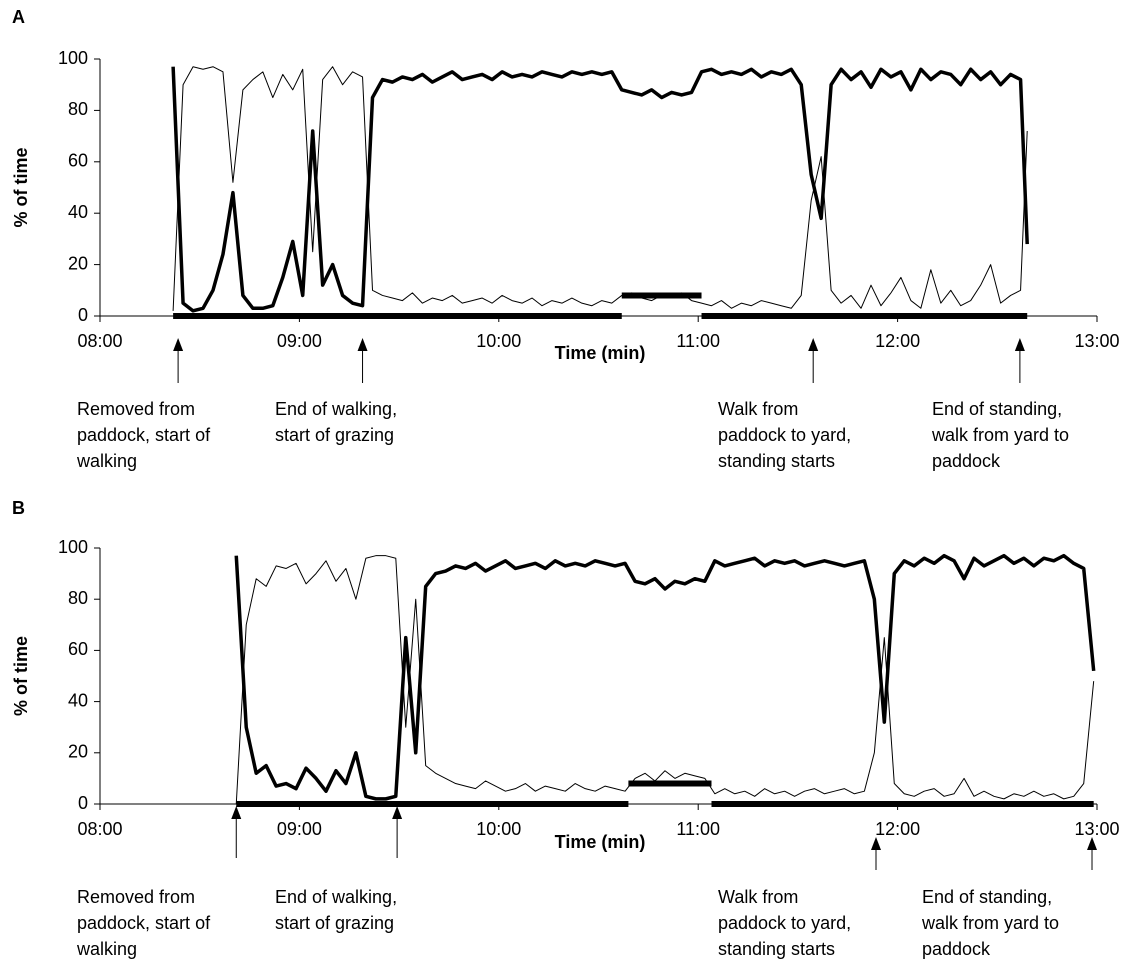 The height and width of the screenshot is (969, 1127). Describe the element at coordinates (18, 508) in the screenshot. I see `panel-label: B` at that location.